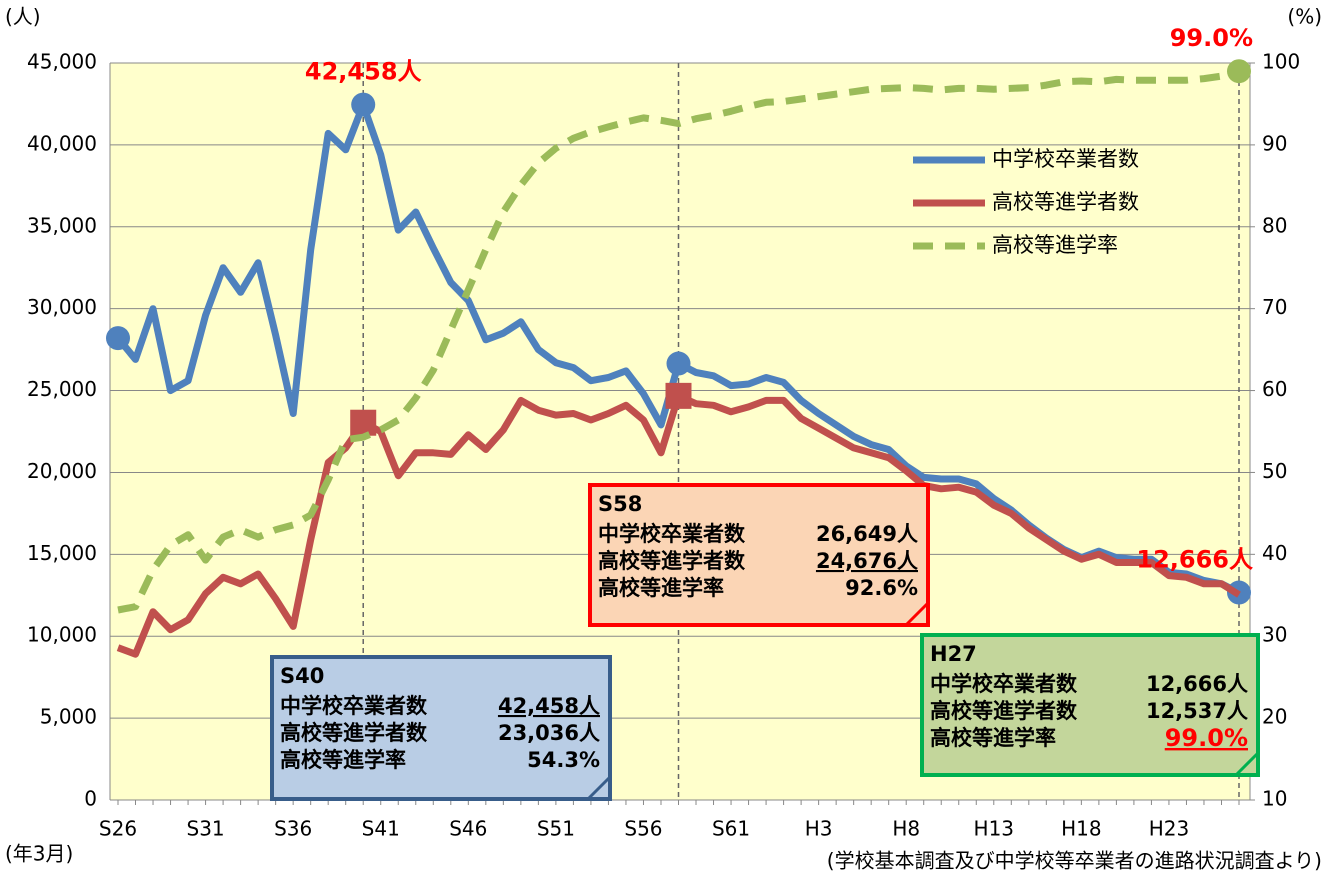 Image resolution: width=1330 pixels, height=877 pixels. Describe the element at coordinates (293, 829) in the screenshot. I see `x-tick-label: S36` at that location.